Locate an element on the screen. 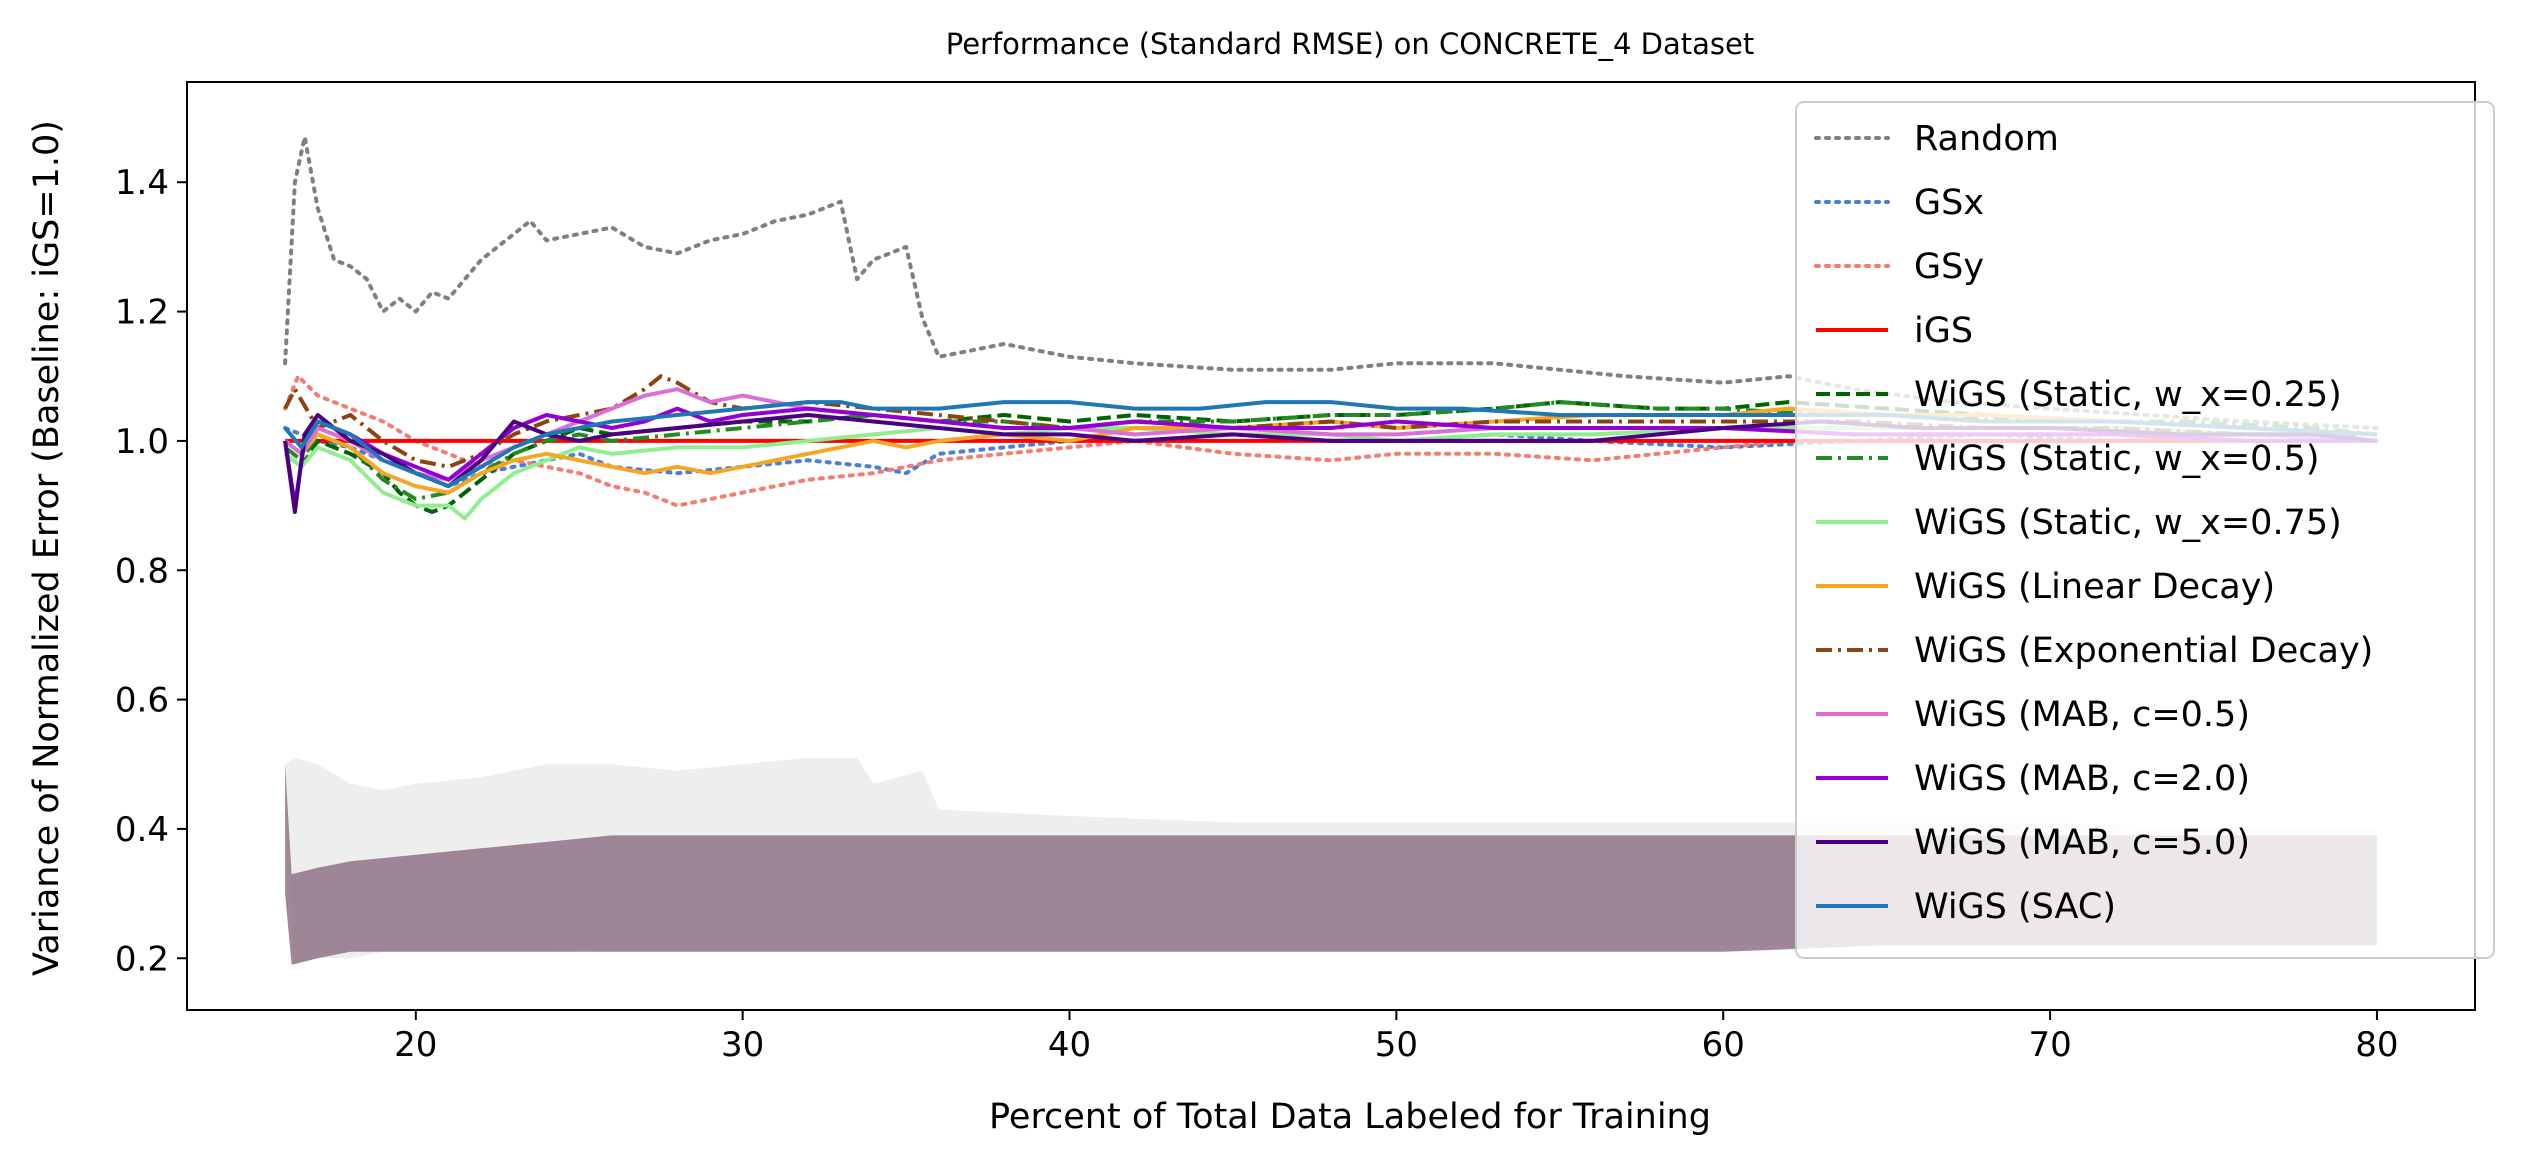  x-tick-label: 30 is located at coordinates (742, 1045).